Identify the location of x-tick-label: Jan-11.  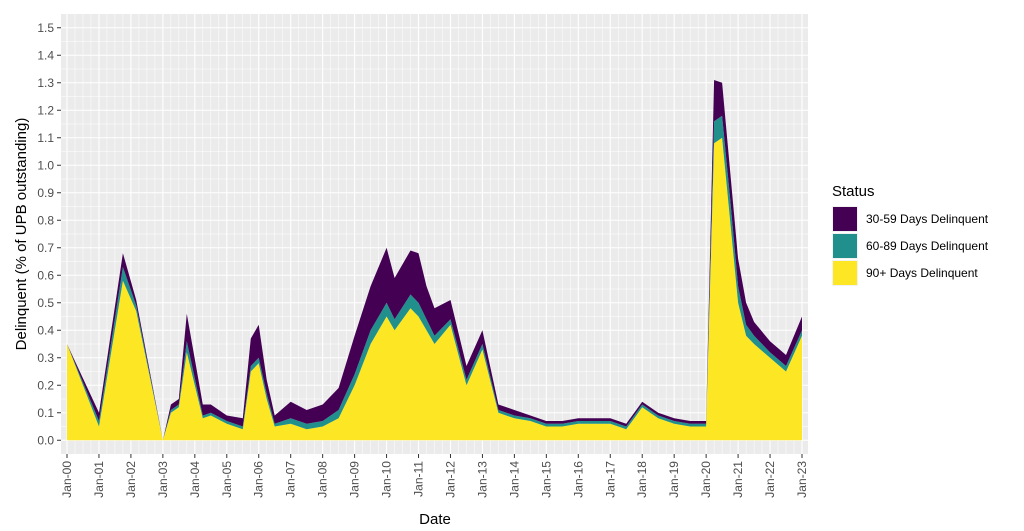
(419, 479).